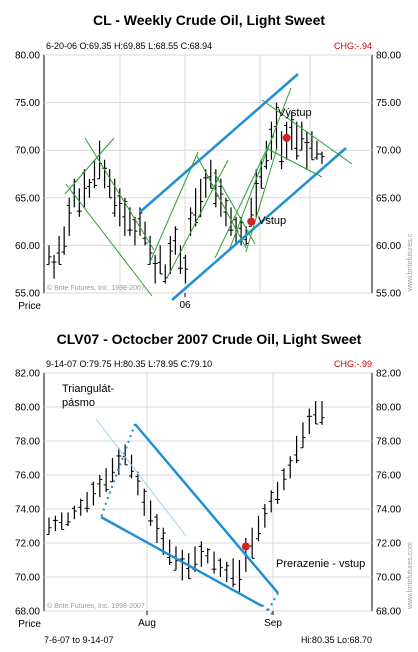 The image size is (418, 652). Describe the element at coordinates (27, 56) in the screenshot. I see `chart1-y-tick-label-left: 80.00` at that location.